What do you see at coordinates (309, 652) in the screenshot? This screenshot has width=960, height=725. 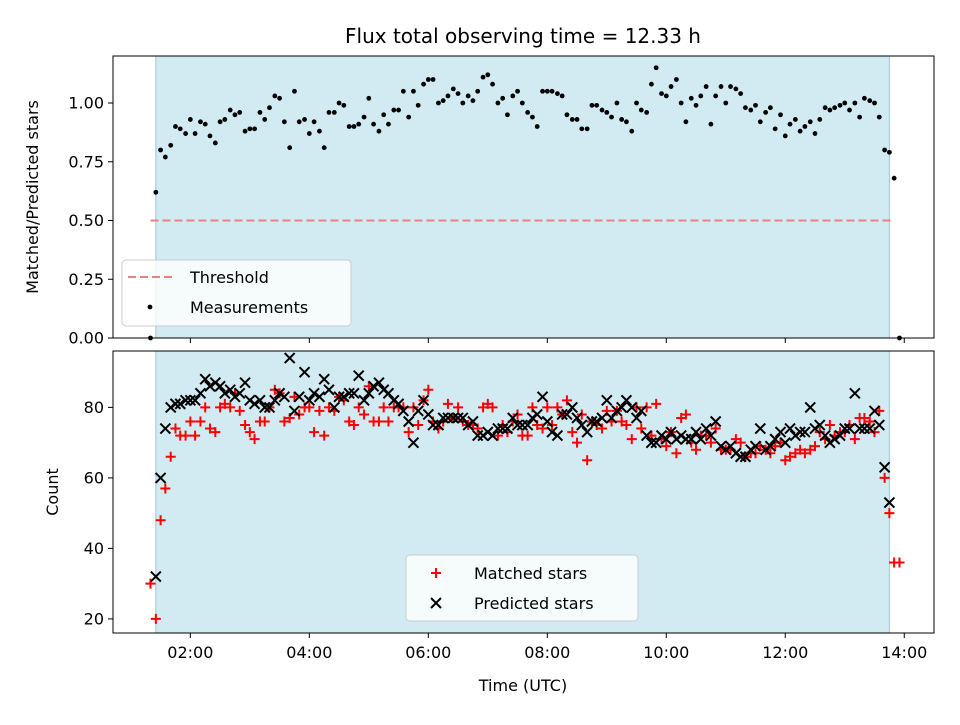 I see `x-tick-label: 04:00` at bounding box center [309, 652].